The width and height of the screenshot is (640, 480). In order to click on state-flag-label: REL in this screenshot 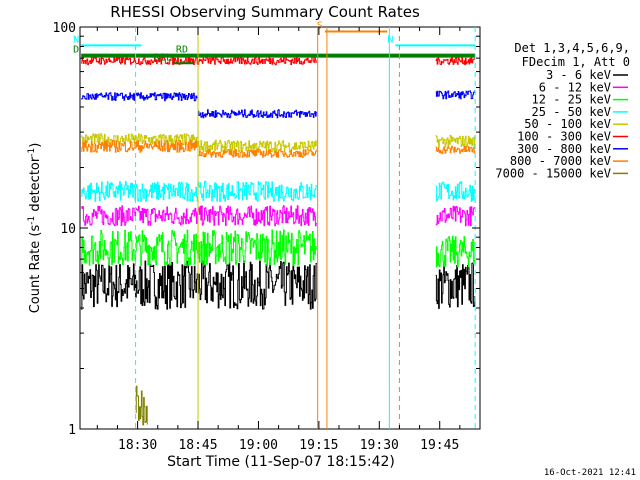, I will do `click(163, 57)`.